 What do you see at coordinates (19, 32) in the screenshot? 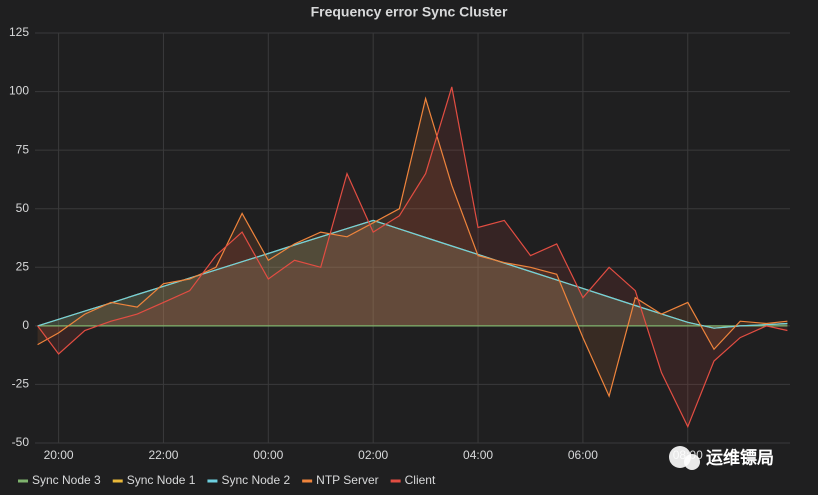
I see `y-tick-label: 125` at bounding box center [19, 32].